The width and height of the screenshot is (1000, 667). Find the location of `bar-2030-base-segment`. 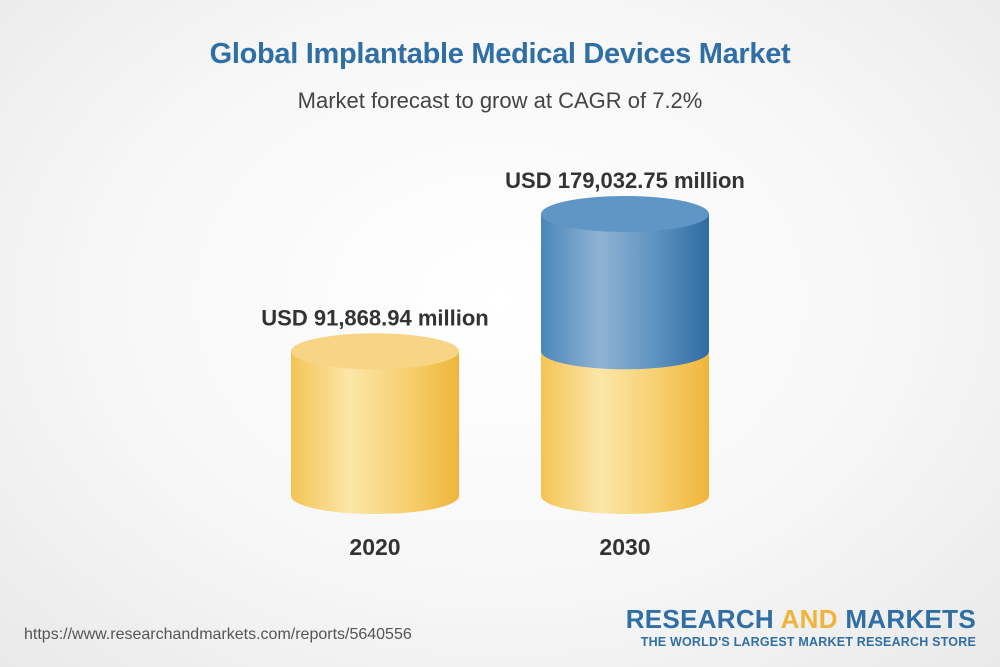

bar-2030-base-segment is located at coordinates (625, 432).